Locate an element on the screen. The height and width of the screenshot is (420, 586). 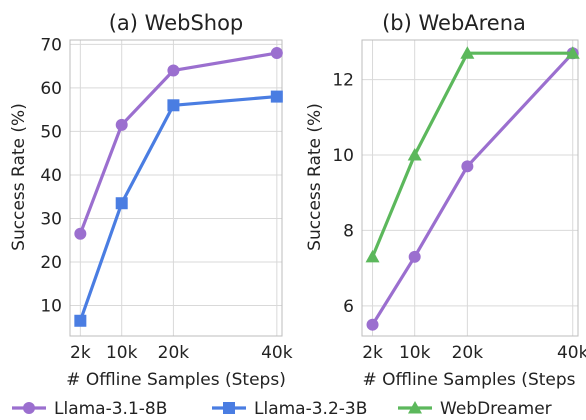
y-tick-label: 40 is located at coordinates (51, 176).